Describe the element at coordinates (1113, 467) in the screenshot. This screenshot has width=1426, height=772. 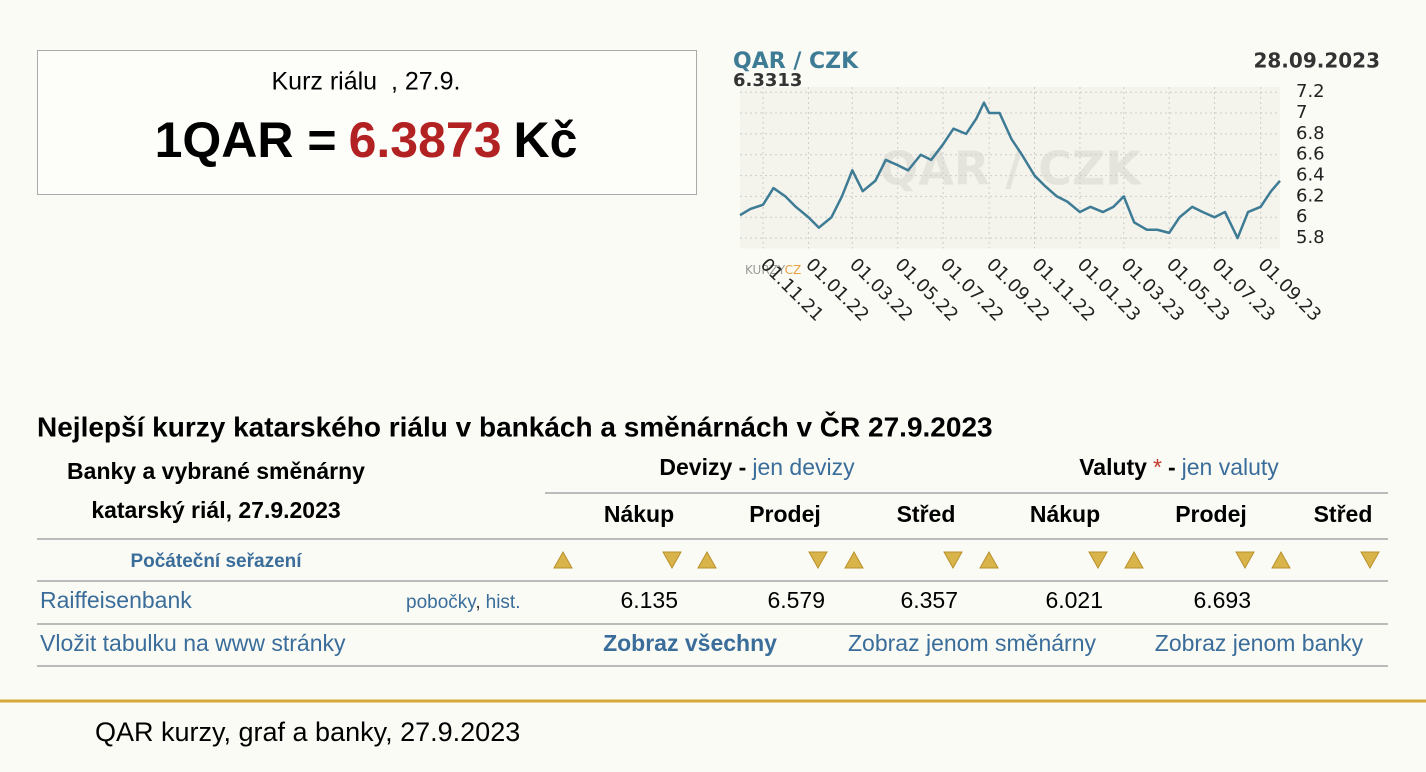
I see `group-label: Valuty` at that location.